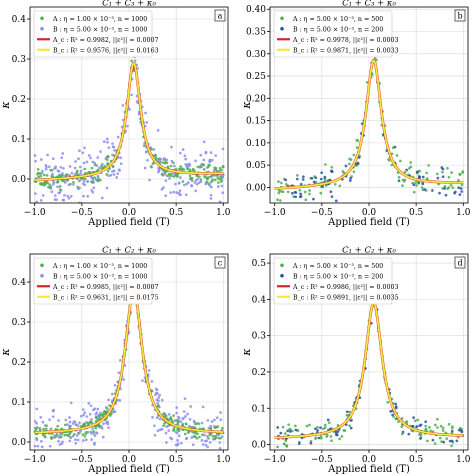  Describe the element at coordinates (367, 210) in the screenshot. I see `x-axis: −1.0 −0.5 0.0 0.5 1.0` at that location.